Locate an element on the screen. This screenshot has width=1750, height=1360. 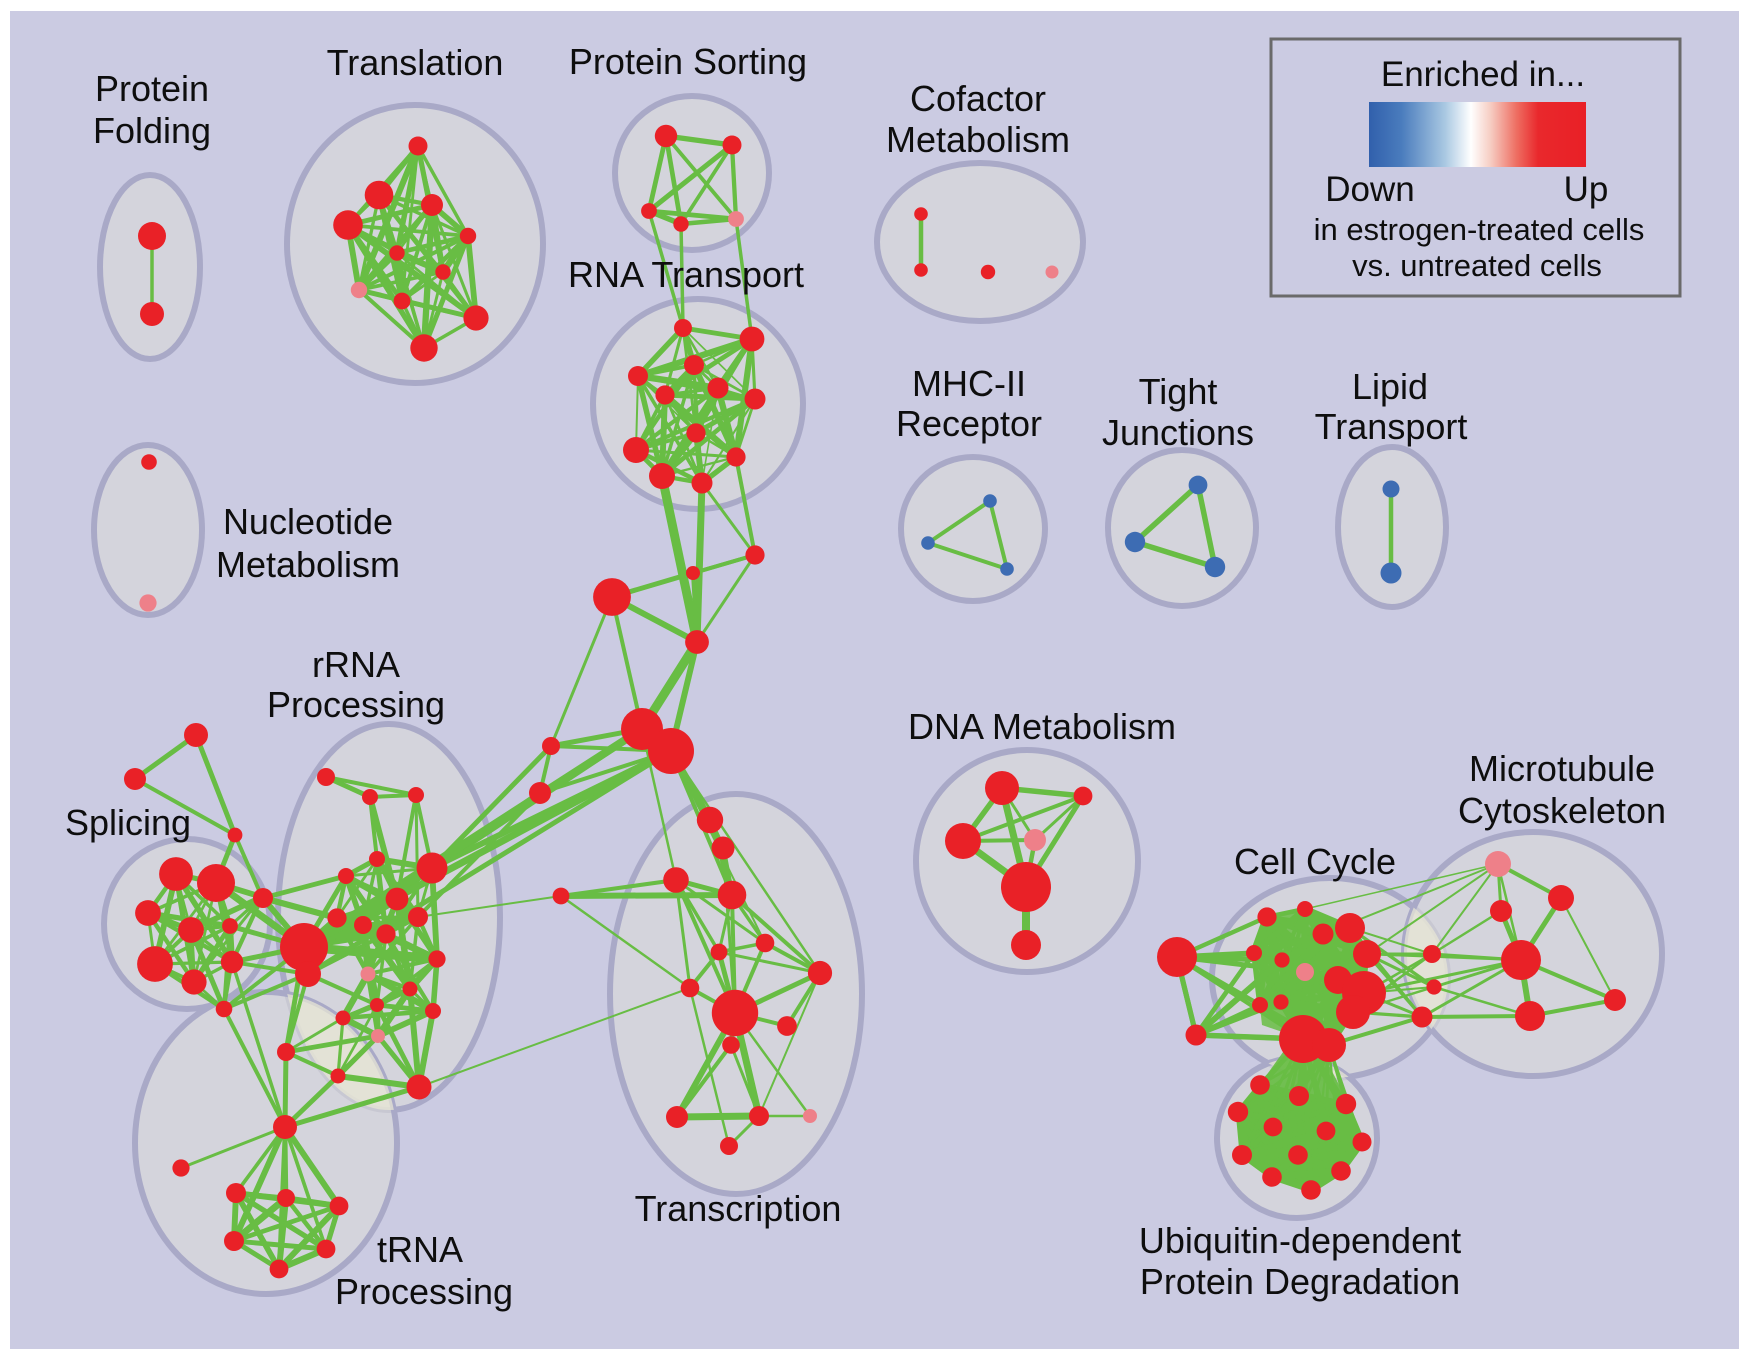
svg-text: vs. untreated cells is located at coordinates (1477, 265).